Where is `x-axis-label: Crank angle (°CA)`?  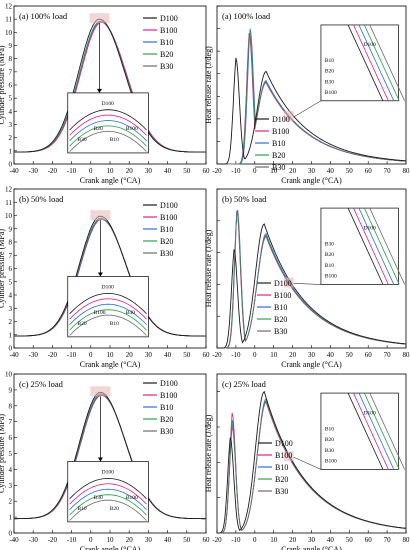 x-axis-label: Crank angle (°CA) is located at coordinates (110, 364).